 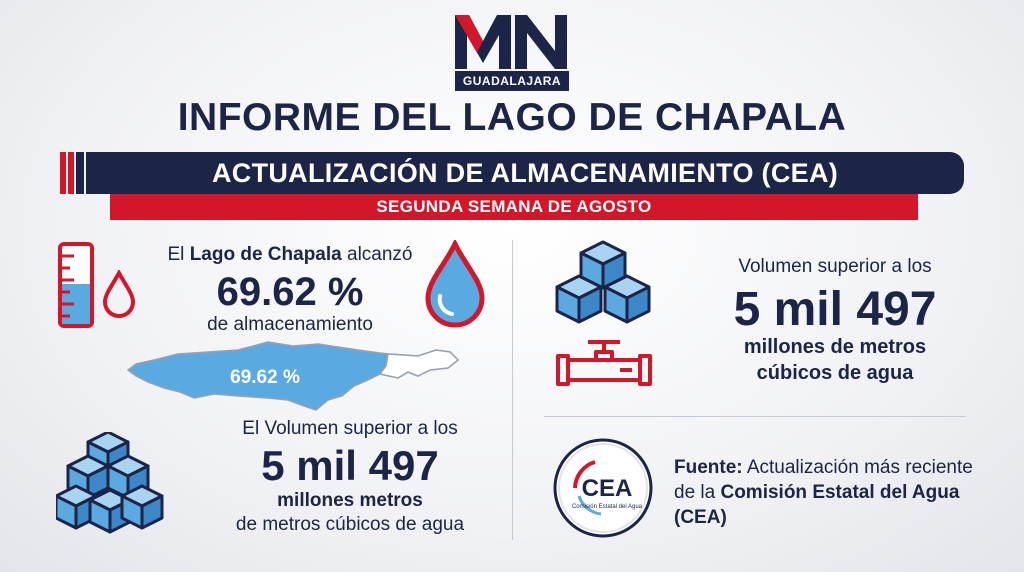 I want to click on mn-logo-letters, so click(x=511, y=42).